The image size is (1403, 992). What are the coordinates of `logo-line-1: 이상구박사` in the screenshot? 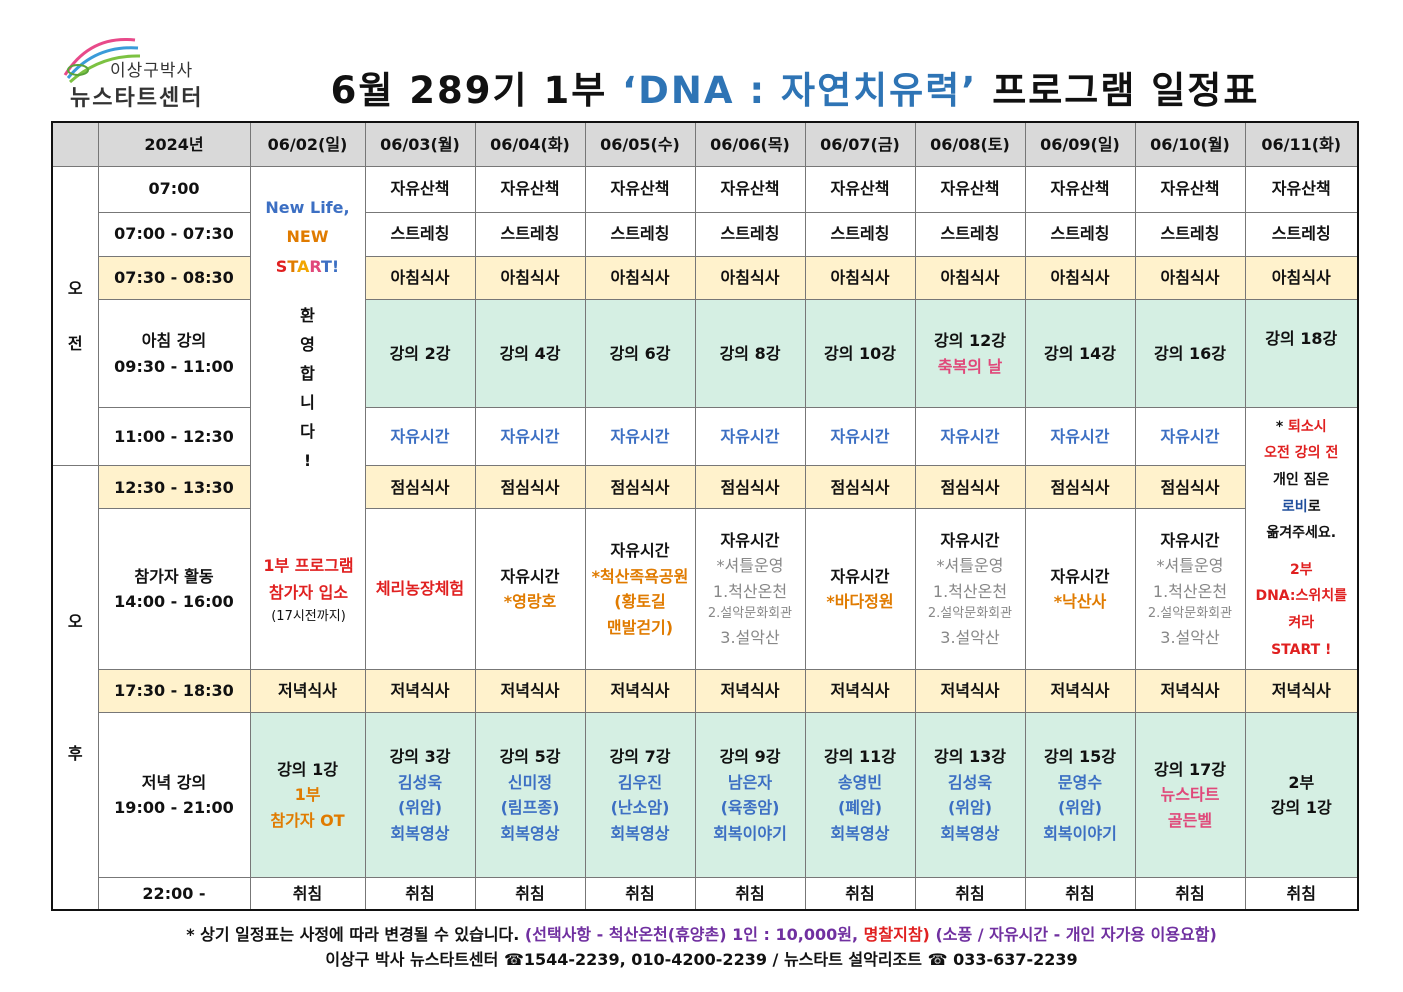 It's located at (152, 71).